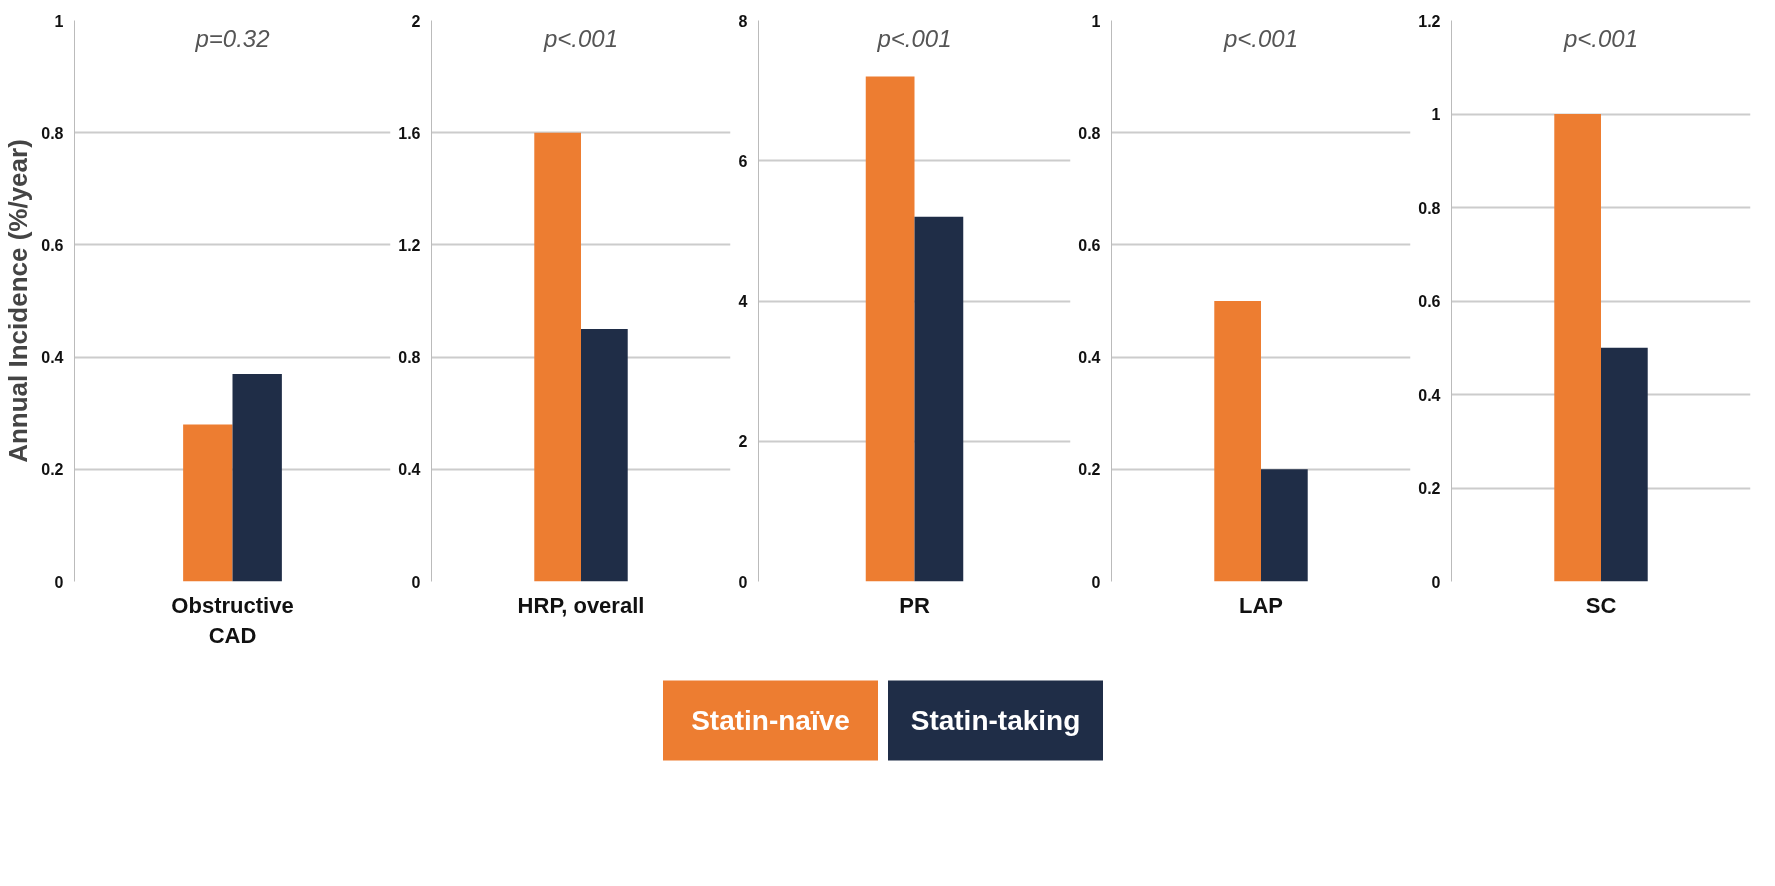 Image resolution: width=1775 pixels, height=886 pixels. I want to click on y-tick-label: 8, so click(743, 21).